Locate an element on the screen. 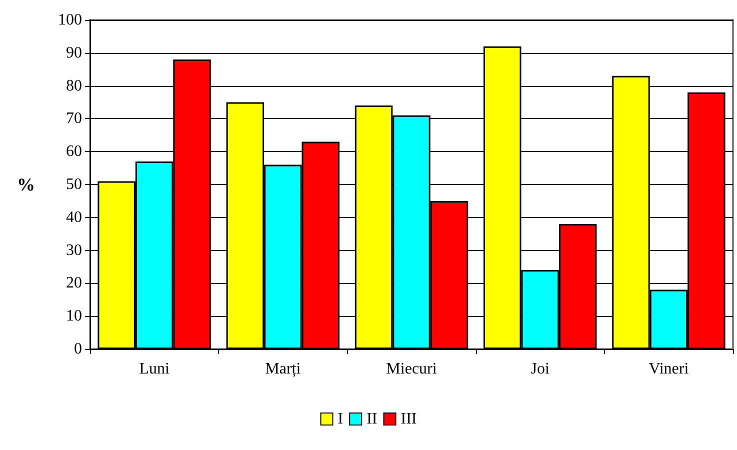 This screenshot has width=737, height=450. y-tick-label: 80 is located at coordinates (74, 85).